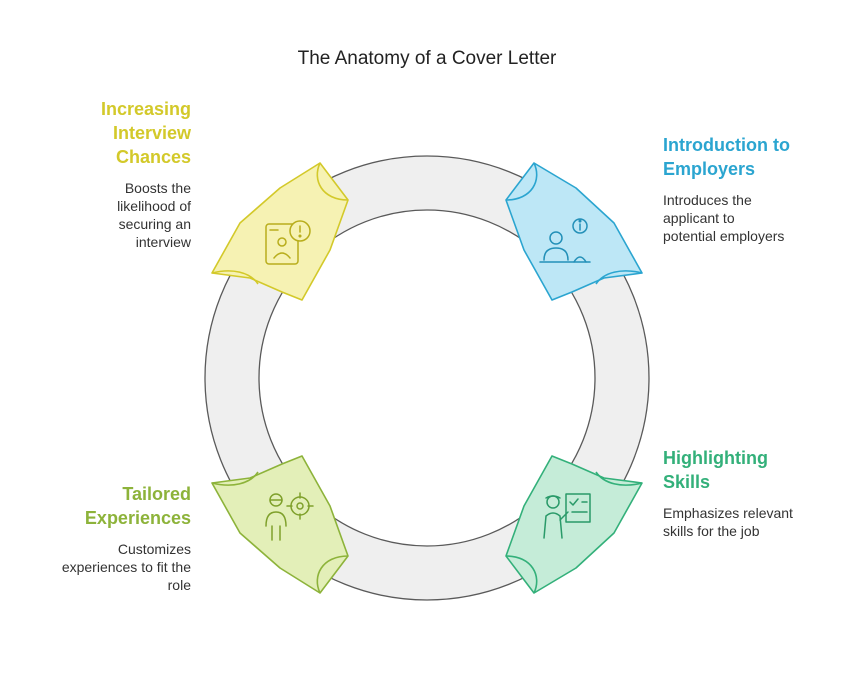 The image size is (854, 675). I want to click on arrow-segment-br, so click(574, 524).